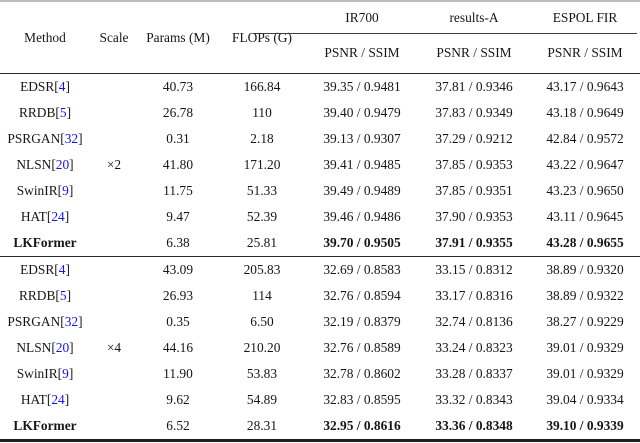 The height and width of the screenshot is (443, 640). Describe the element at coordinates (178, 269) in the screenshot. I see `params-cell: 43.09` at that location.